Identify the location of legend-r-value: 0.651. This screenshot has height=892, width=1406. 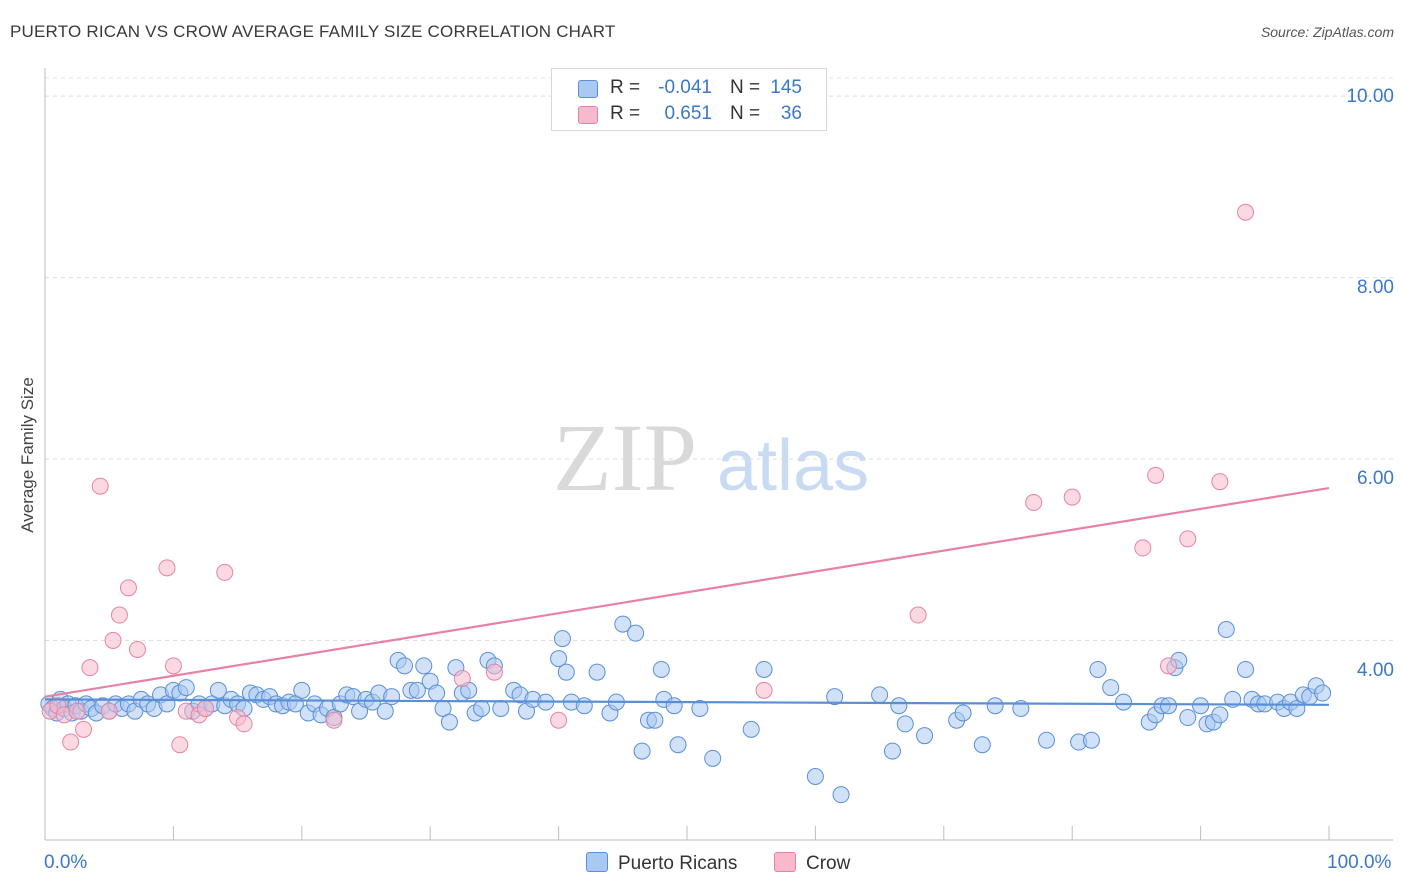
(688, 113).